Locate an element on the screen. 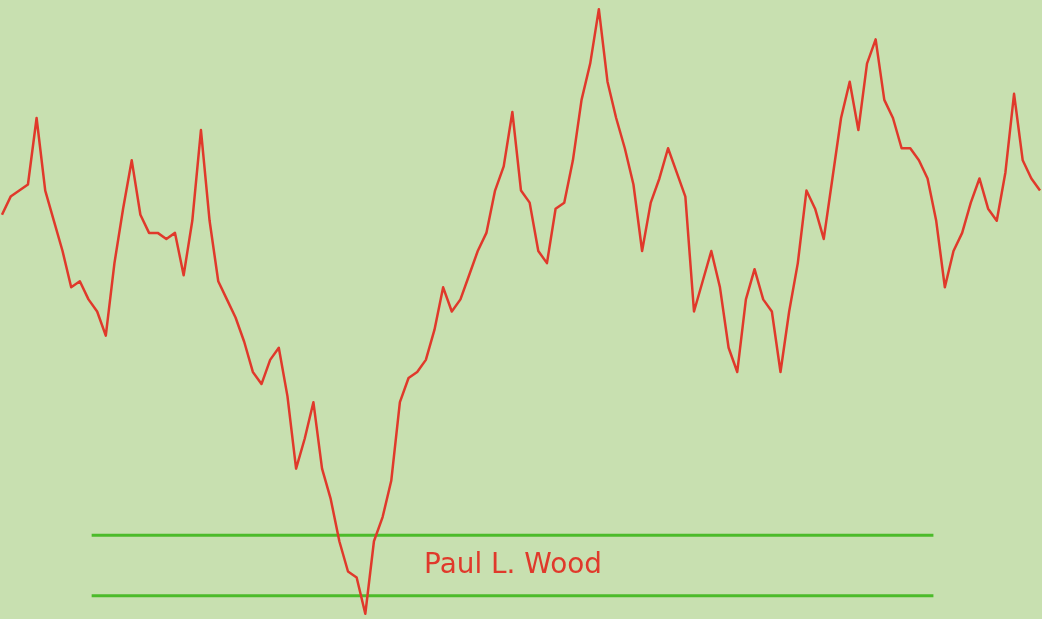 This screenshot has width=1042, height=619. annotation: Paul L. Wood is located at coordinates (513, 564).